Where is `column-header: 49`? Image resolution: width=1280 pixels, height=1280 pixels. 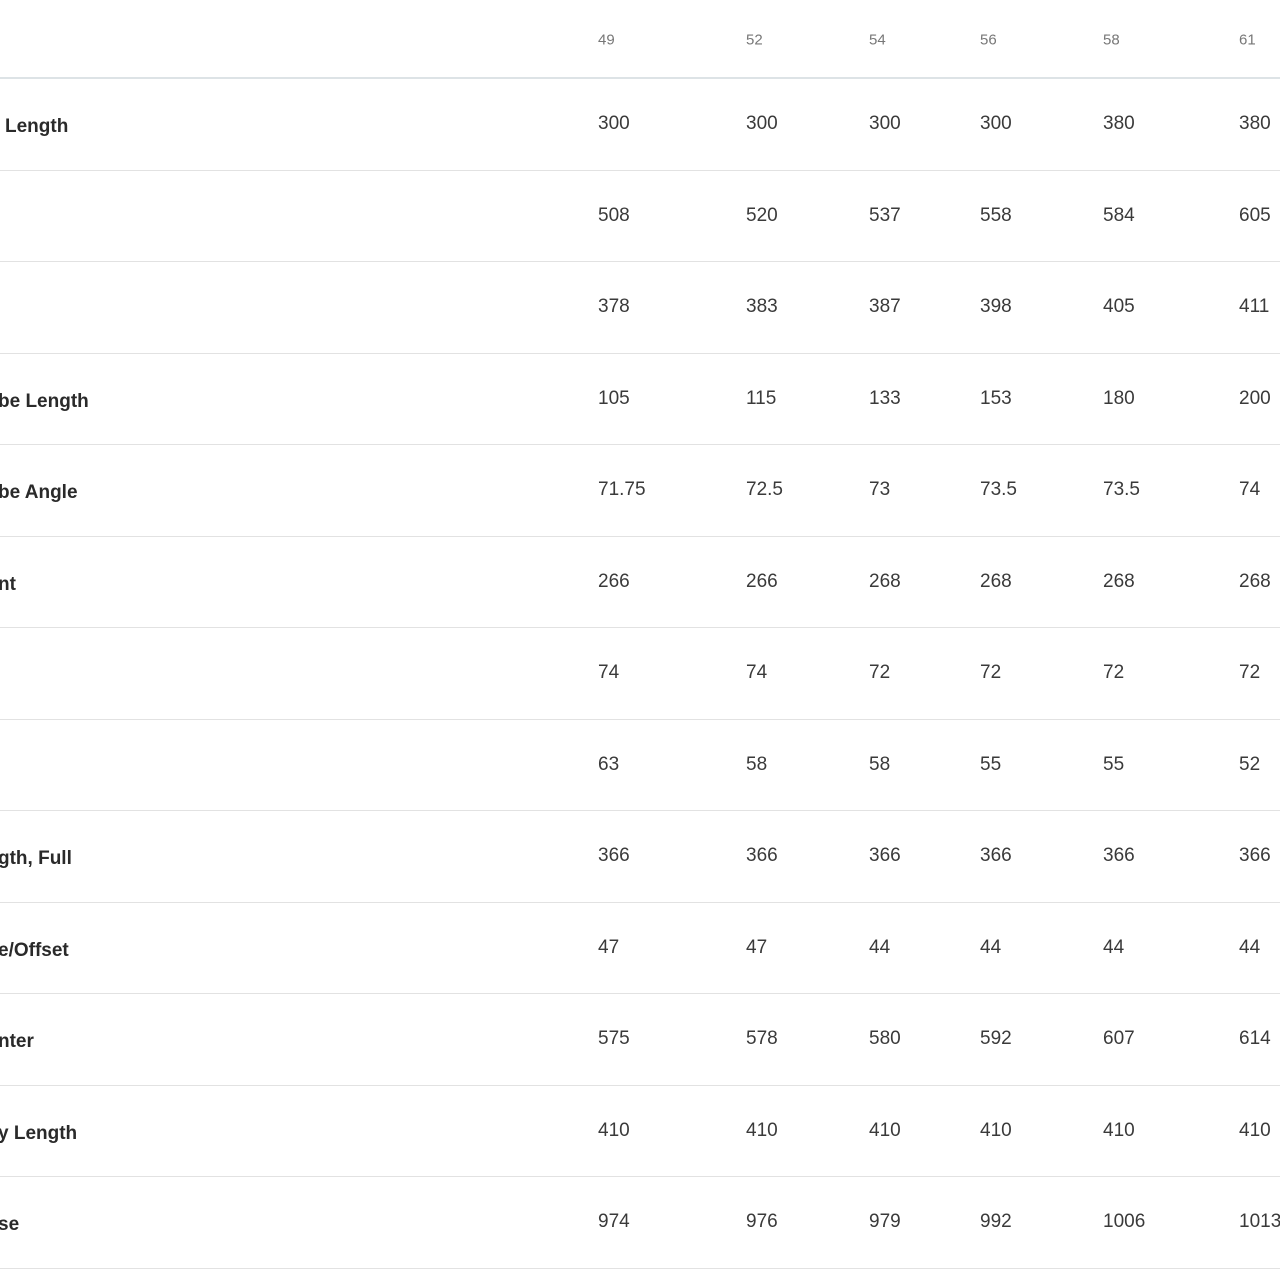
column-header: 49 is located at coordinates (606, 40).